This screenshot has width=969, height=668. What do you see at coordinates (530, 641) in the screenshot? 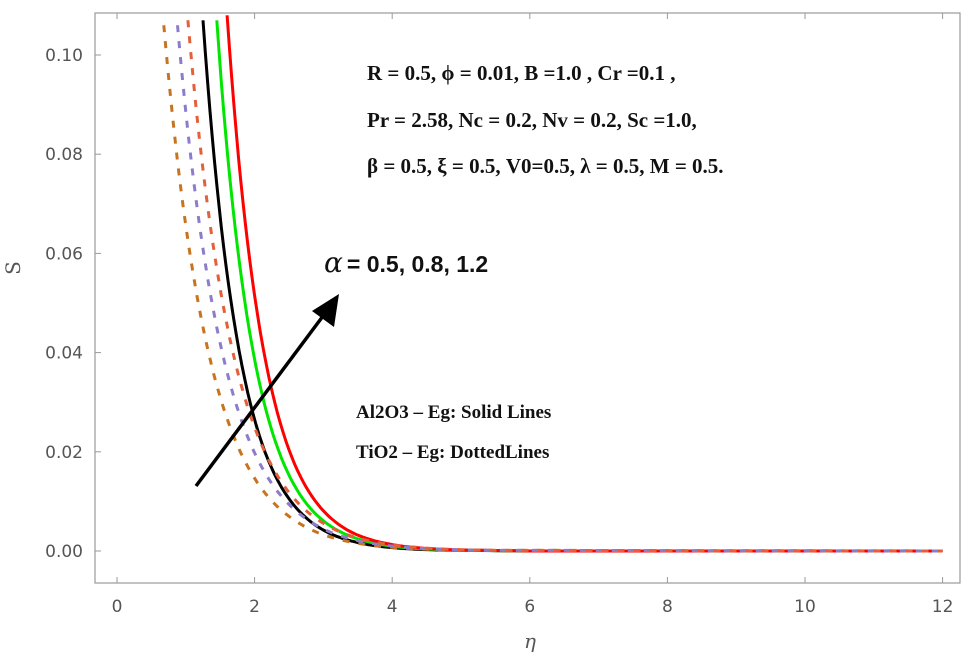
I see `x-axis-label: η` at bounding box center [530, 641].